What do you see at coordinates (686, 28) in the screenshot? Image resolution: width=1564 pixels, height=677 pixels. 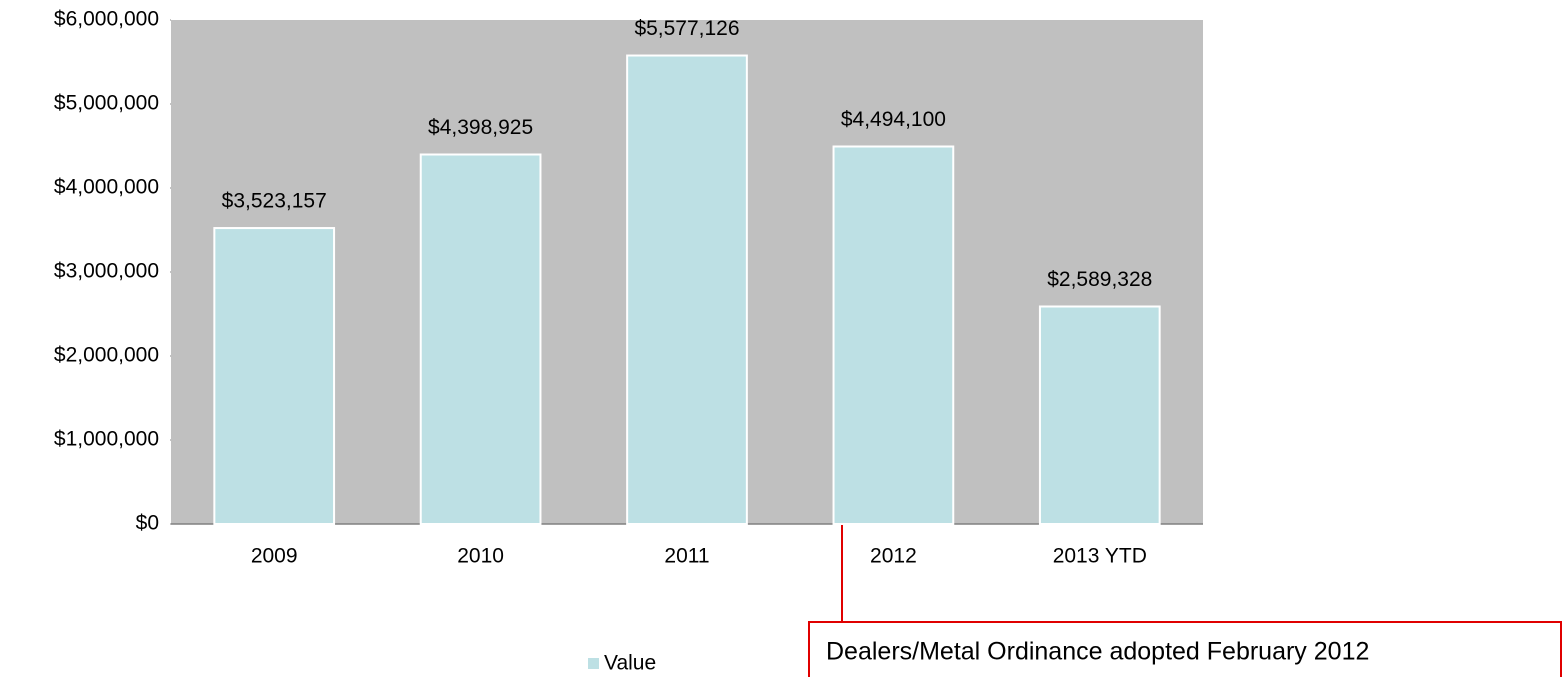 I see `data-label: $5,577,126` at bounding box center [686, 28].